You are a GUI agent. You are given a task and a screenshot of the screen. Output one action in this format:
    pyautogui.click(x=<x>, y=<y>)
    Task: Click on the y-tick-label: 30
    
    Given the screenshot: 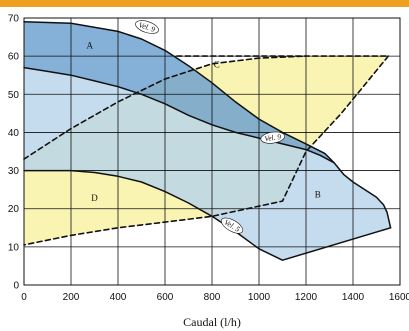 What is the action you would take?
    pyautogui.click(x=14, y=171)
    